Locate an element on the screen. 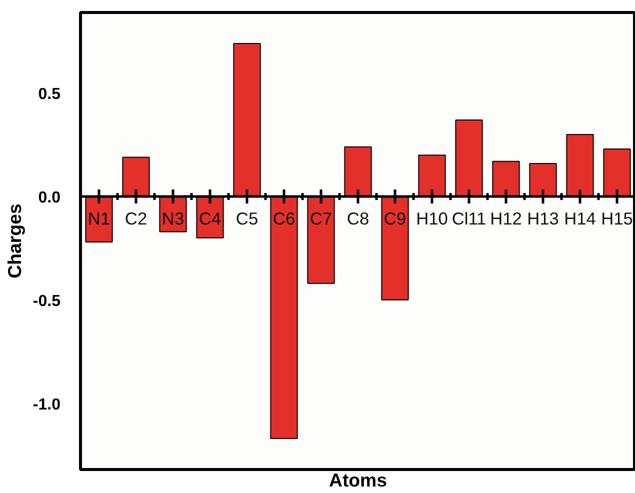 This screenshot has width=635, height=493. x-tick-label: C4 is located at coordinates (210, 218).